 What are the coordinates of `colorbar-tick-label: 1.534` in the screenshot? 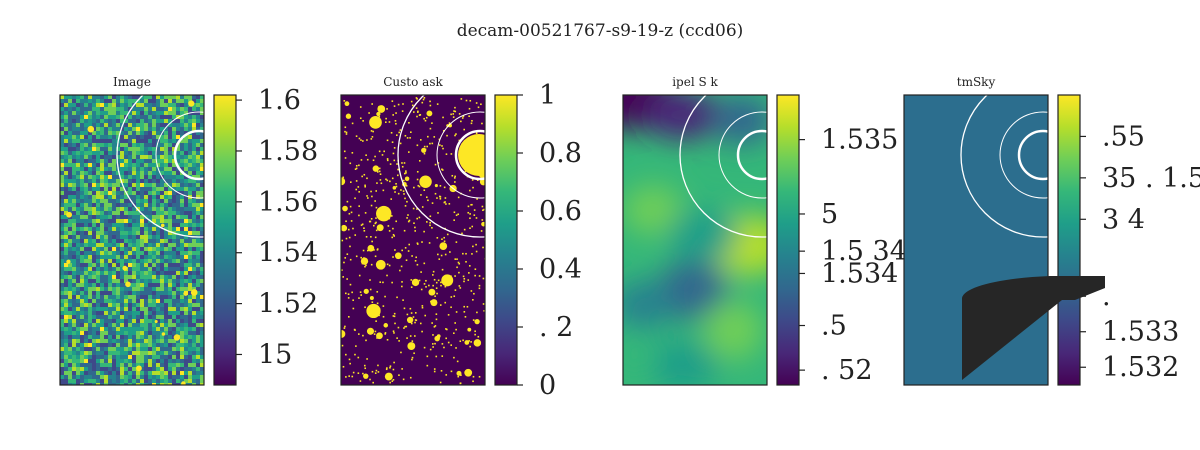 It's located at (859, 273).